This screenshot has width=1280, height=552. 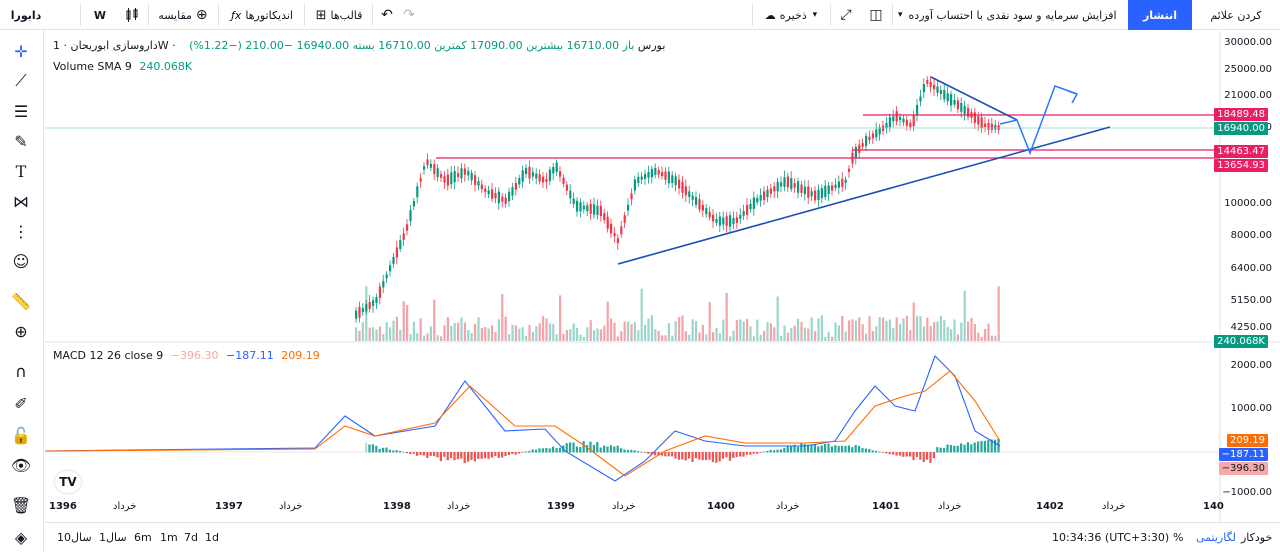 What do you see at coordinates (132, 15) in the screenshot?
I see `candles-icon` at bounding box center [132, 15].